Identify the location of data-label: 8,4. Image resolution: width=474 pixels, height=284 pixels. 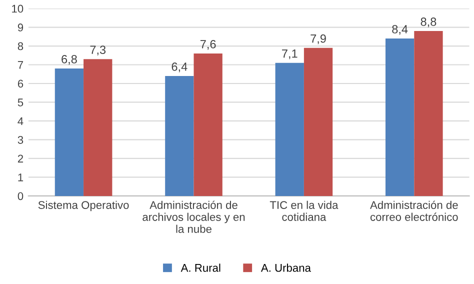
(400, 30).